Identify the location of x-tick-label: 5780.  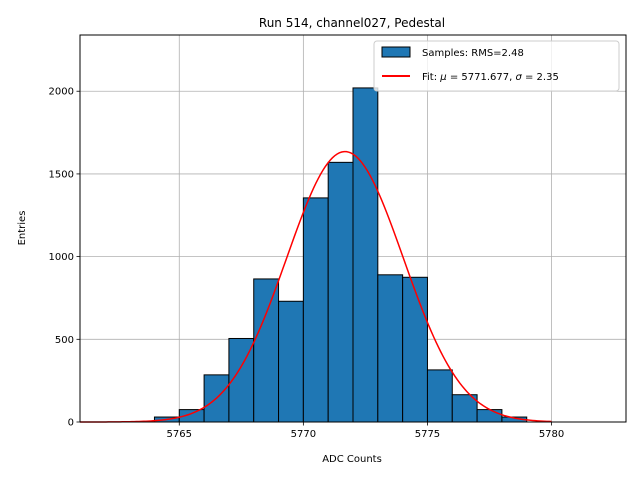
(551, 434).